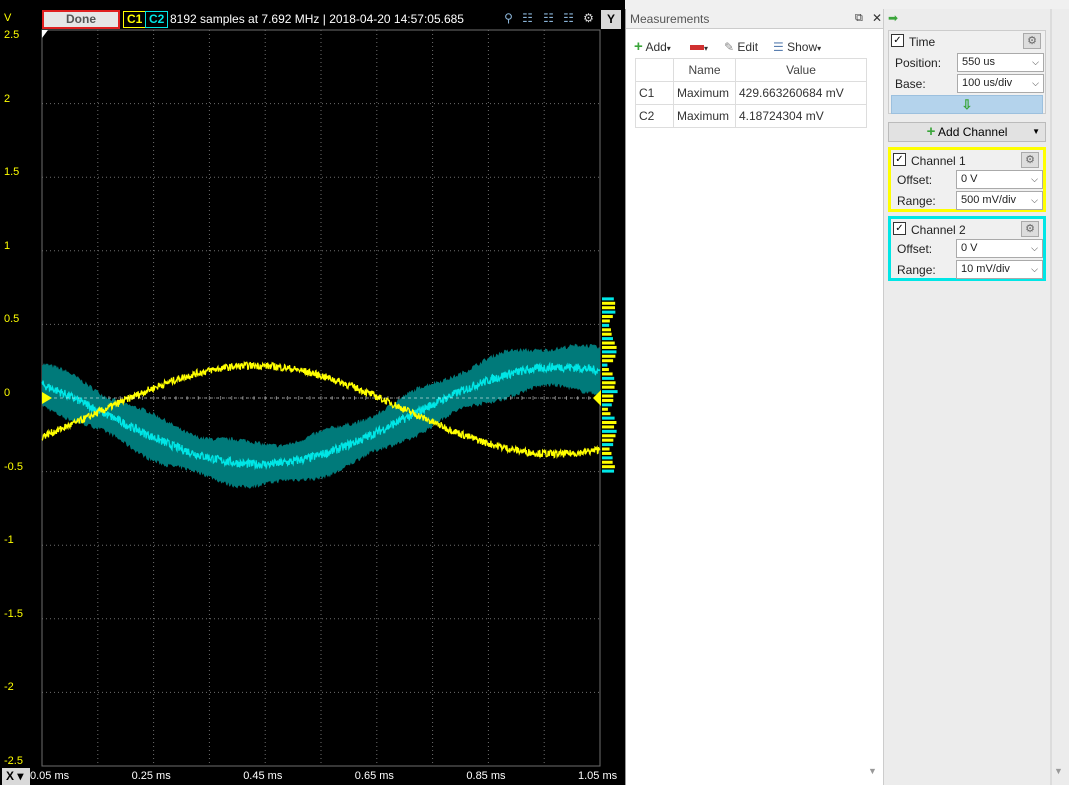 The width and height of the screenshot is (1069, 785). I want to click on channel2-trace, so click(321, 416).